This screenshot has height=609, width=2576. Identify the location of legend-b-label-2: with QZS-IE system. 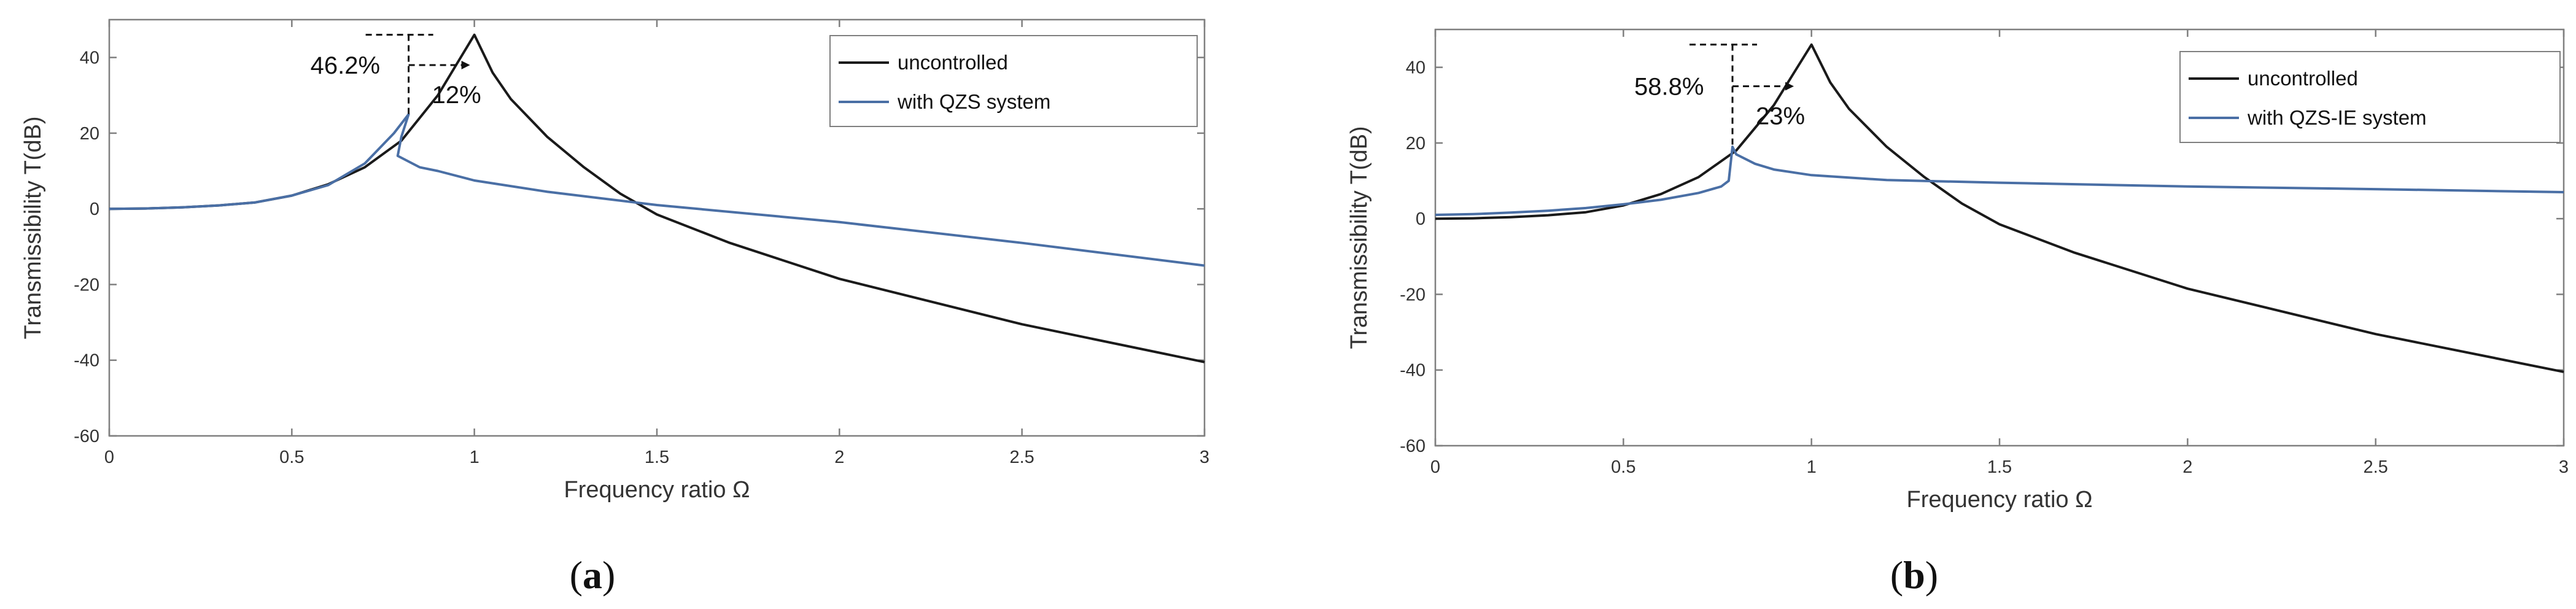
(2337, 117).